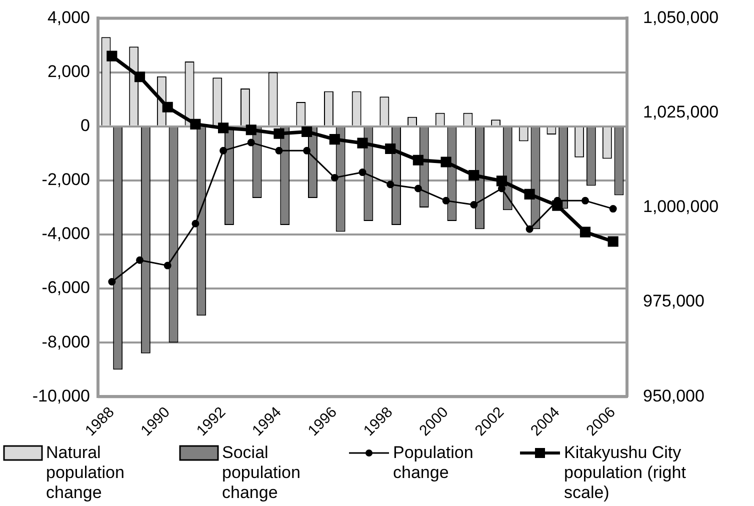  What do you see at coordinates (66, 180) in the screenshot?
I see `y-tick-label: -2,000` at bounding box center [66, 180].